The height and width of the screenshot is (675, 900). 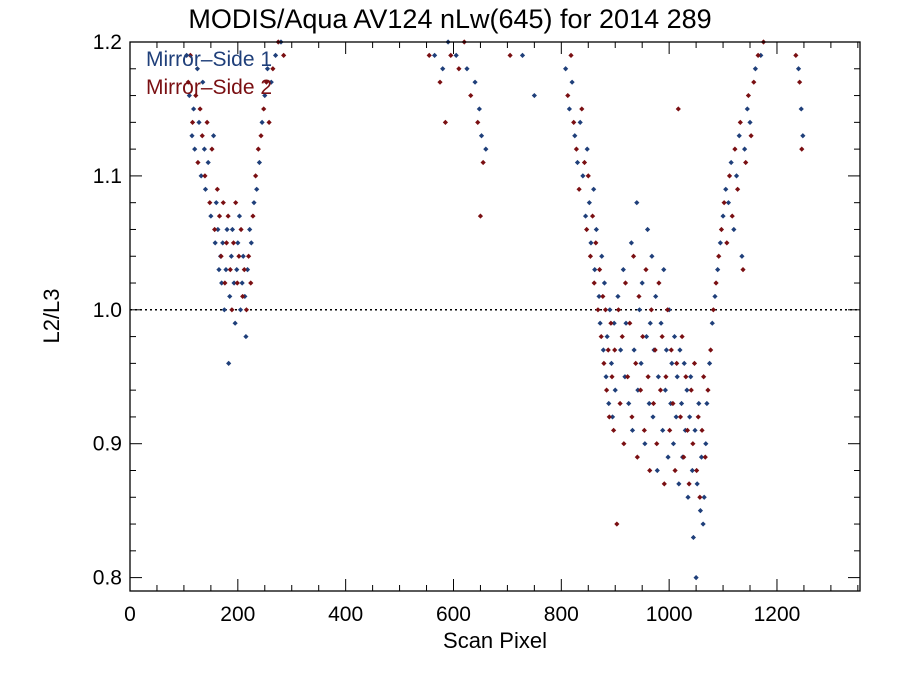 What do you see at coordinates (209, 59) in the screenshot?
I see `legend-entry-mirror-side-1: Mirror–Side 1` at bounding box center [209, 59].